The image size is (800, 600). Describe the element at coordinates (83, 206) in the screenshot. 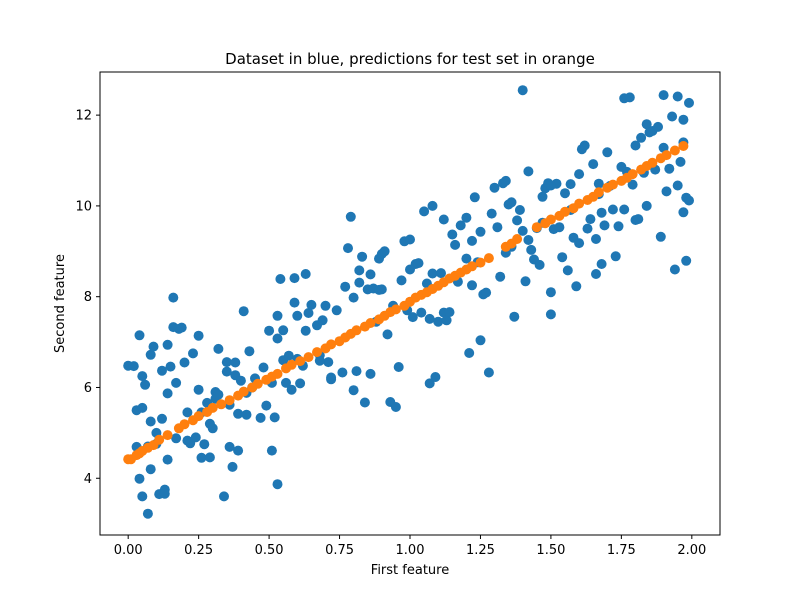

I see `y-tick-label: 10` at that location.